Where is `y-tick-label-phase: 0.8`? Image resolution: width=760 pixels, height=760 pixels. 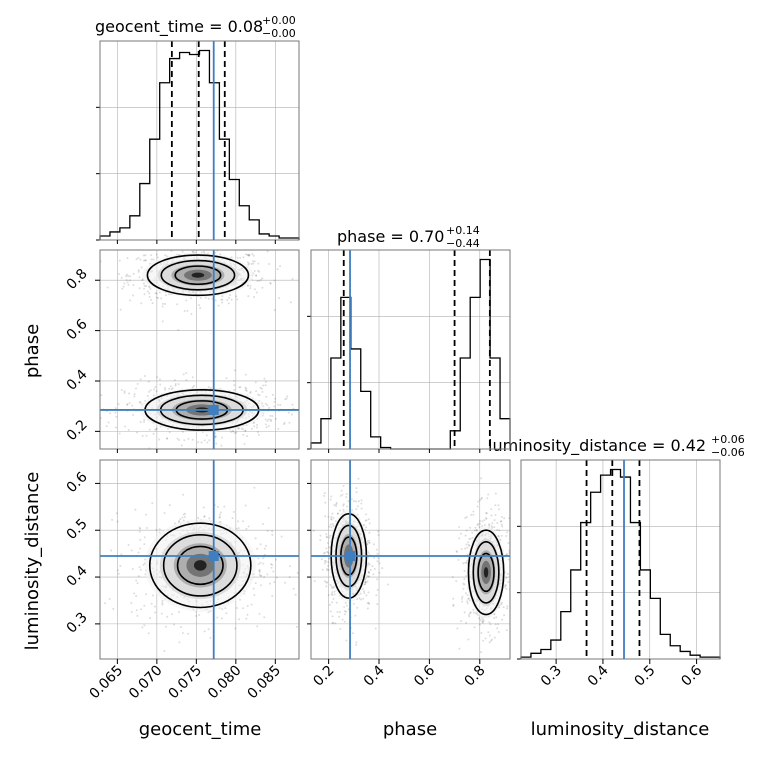
y-tick-label-phase: 0.8 is located at coordinates (77, 279).